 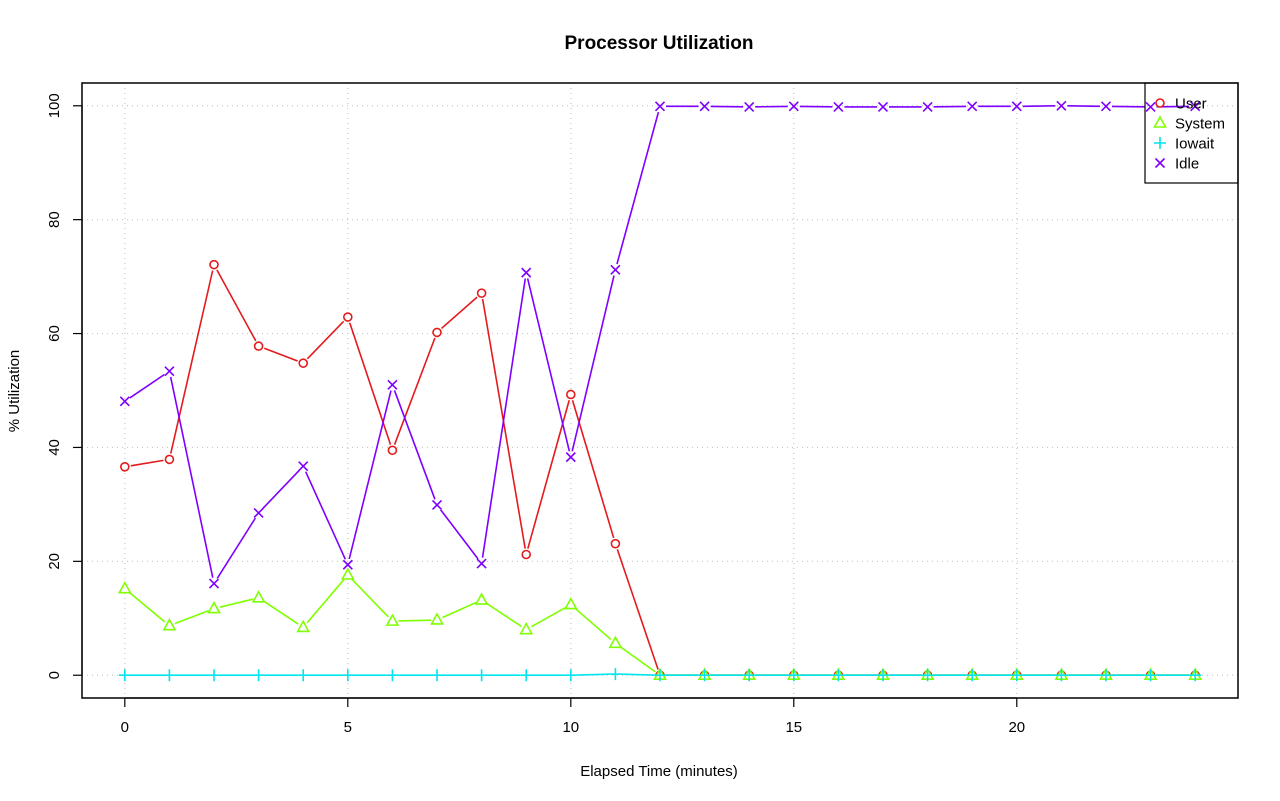 I want to click on legend: User System Iowait Idle, so click(x=1191, y=133).